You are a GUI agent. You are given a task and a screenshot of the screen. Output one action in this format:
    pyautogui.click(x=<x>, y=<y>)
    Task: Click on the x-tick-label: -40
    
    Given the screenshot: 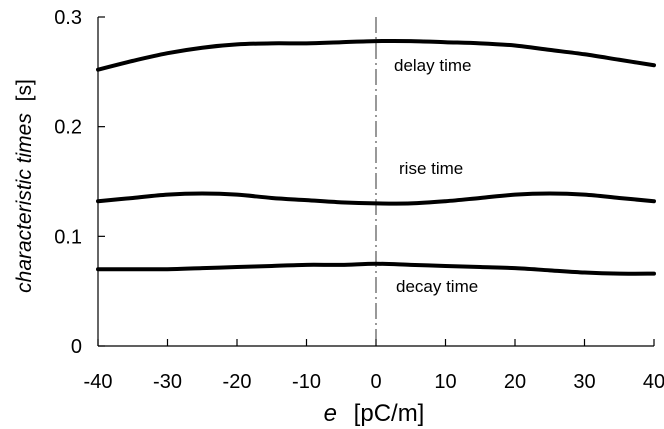 What is the action you would take?
    pyautogui.click(x=98, y=382)
    